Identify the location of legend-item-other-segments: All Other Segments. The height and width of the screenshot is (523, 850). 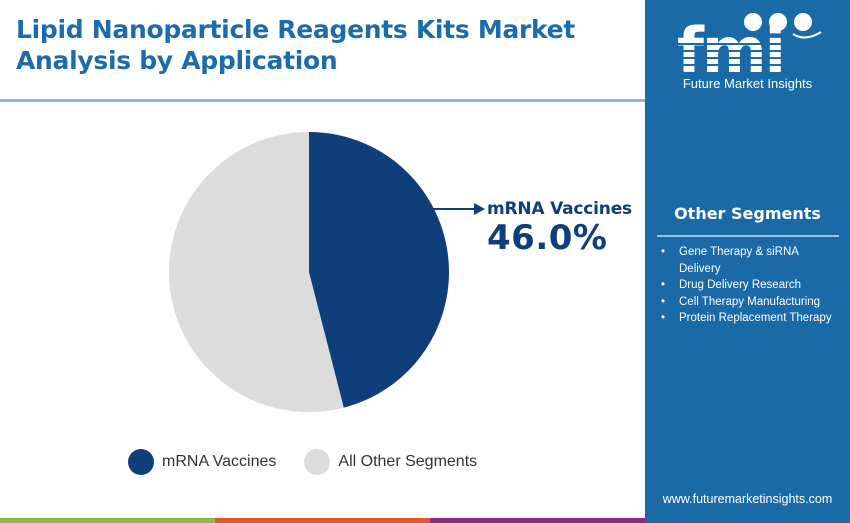
(390, 462).